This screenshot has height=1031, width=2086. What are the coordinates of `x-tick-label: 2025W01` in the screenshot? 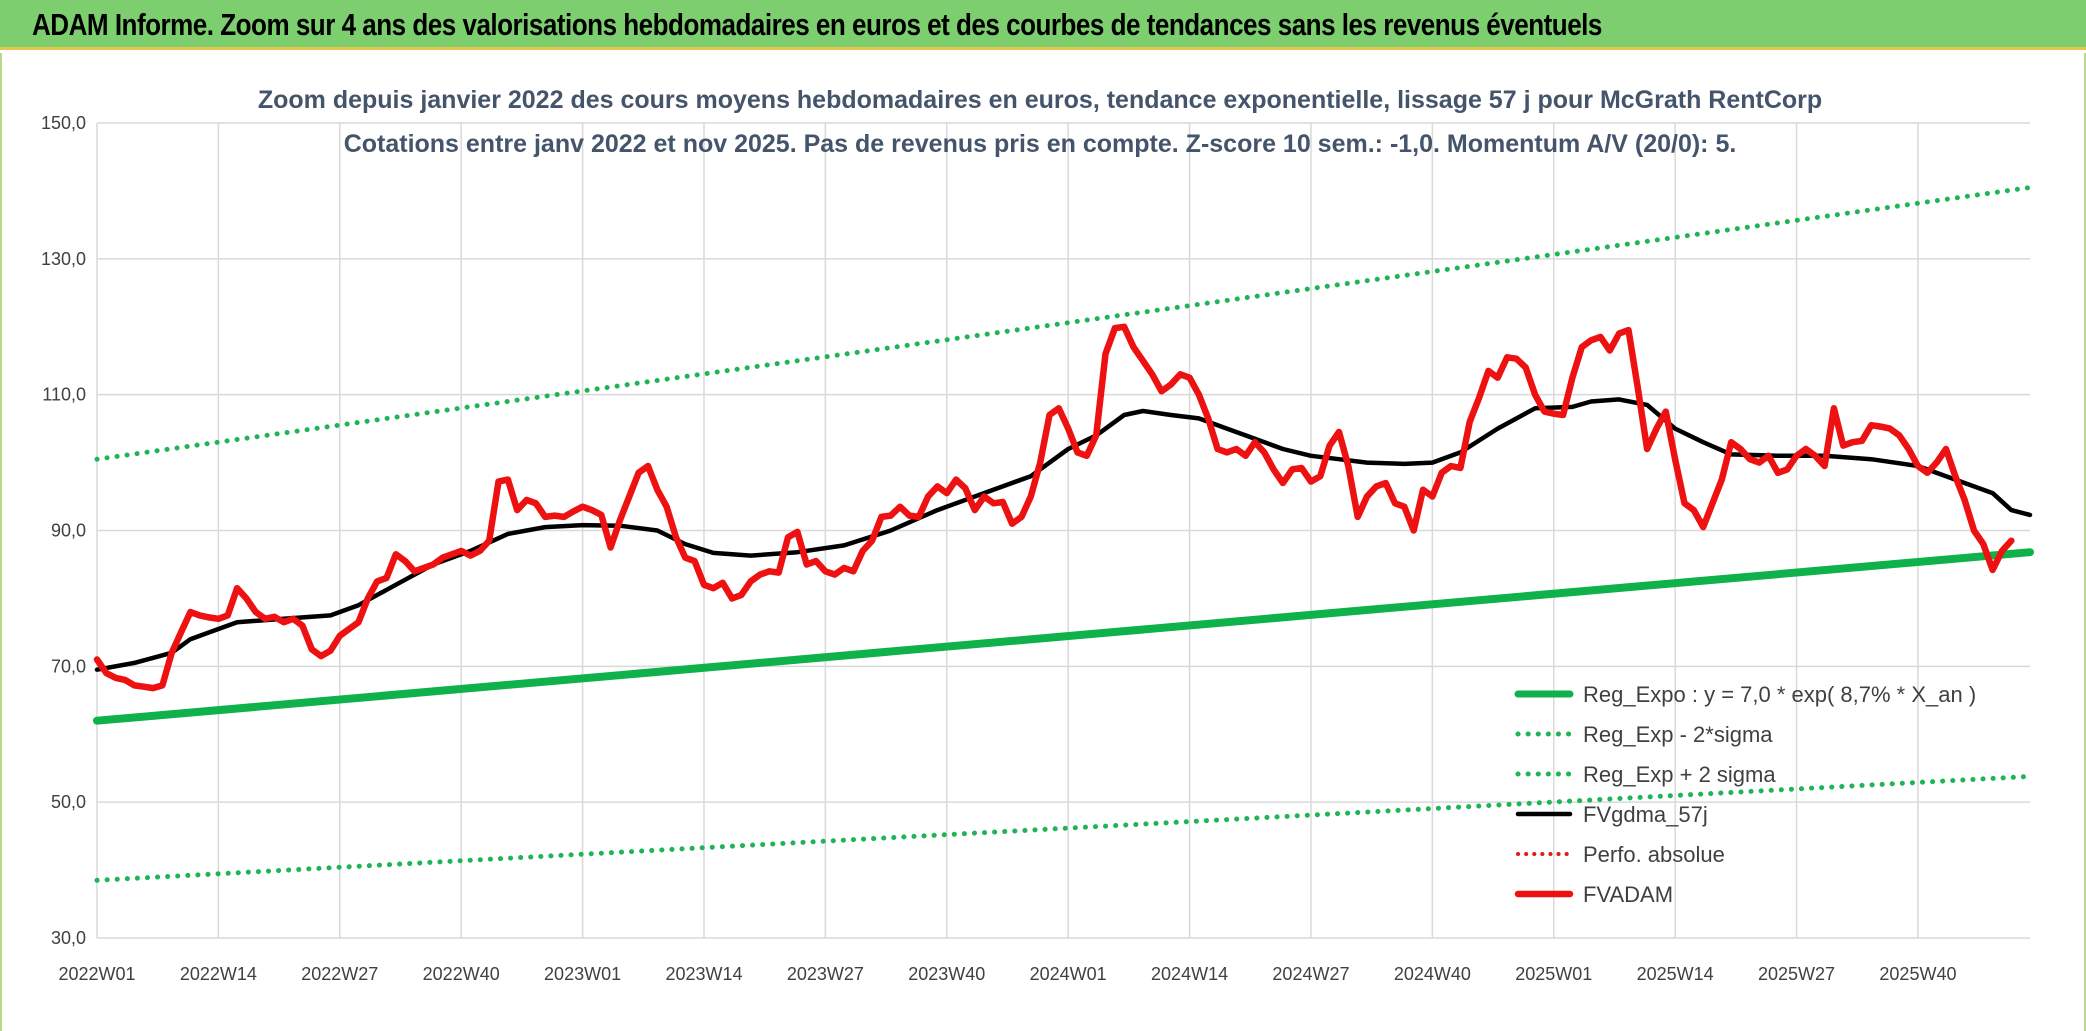 It's located at (1553, 974).